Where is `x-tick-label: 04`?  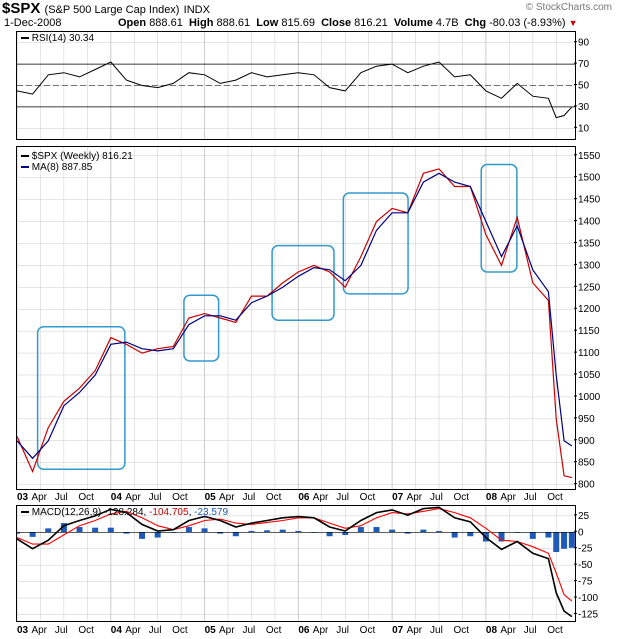
x-tick-label: 04 is located at coordinates (117, 630).